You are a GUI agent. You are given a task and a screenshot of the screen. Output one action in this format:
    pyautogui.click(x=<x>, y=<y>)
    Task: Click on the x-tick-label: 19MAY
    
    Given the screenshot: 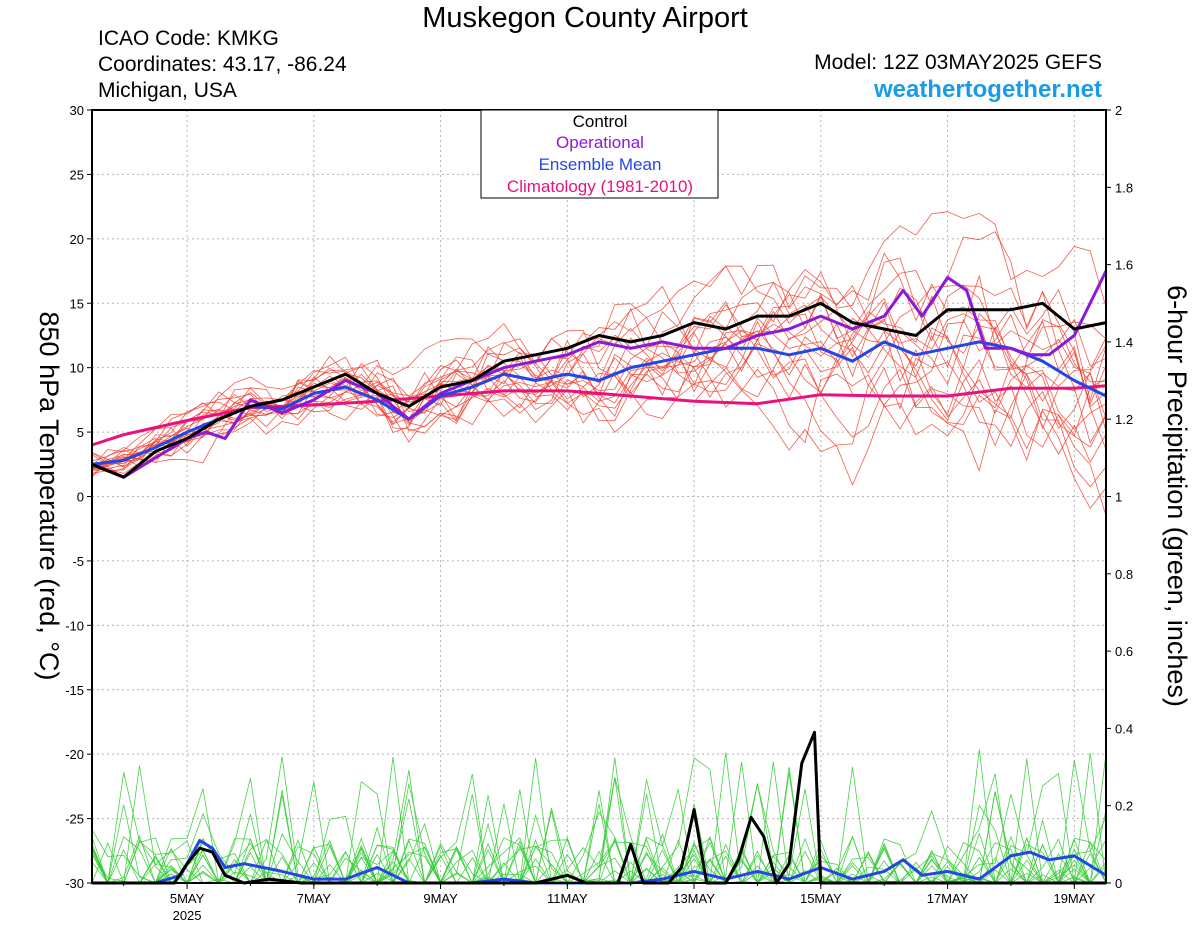 What is the action you would take?
    pyautogui.click(x=1074, y=898)
    